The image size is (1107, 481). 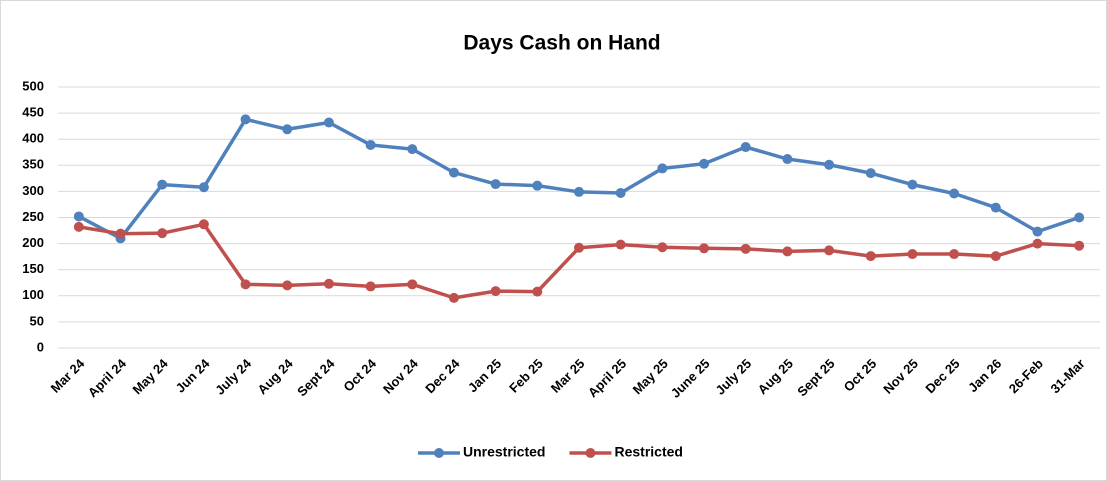 What do you see at coordinates (504, 452) in the screenshot?
I see `legend-label: Unrestricted` at bounding box center [504, 452].